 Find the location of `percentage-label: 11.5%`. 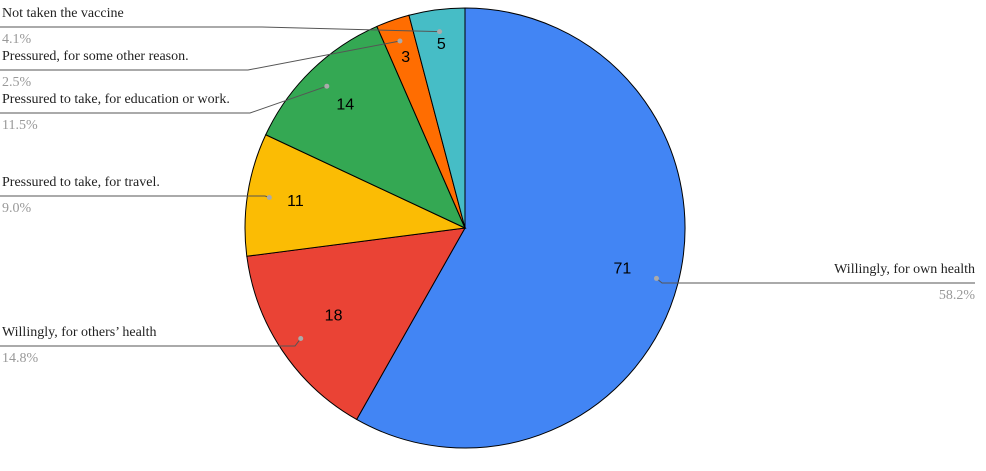

percentage-label: 11.5% is located at coordinates (20, 125).